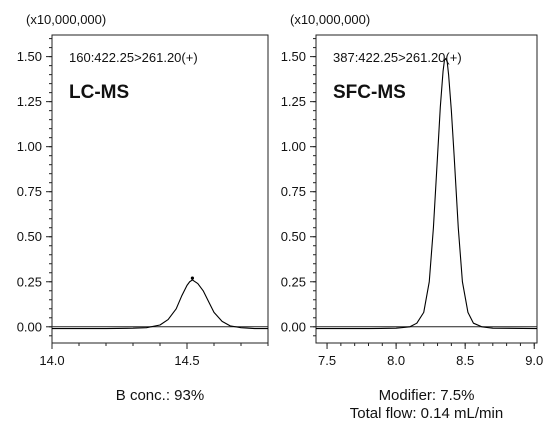 The width and height of the screenshot is (544, 427). Describe the element at coordinates (29, 326) in the screenshot. I see `lc-ms-y-tick-label: 0.00` at that location.